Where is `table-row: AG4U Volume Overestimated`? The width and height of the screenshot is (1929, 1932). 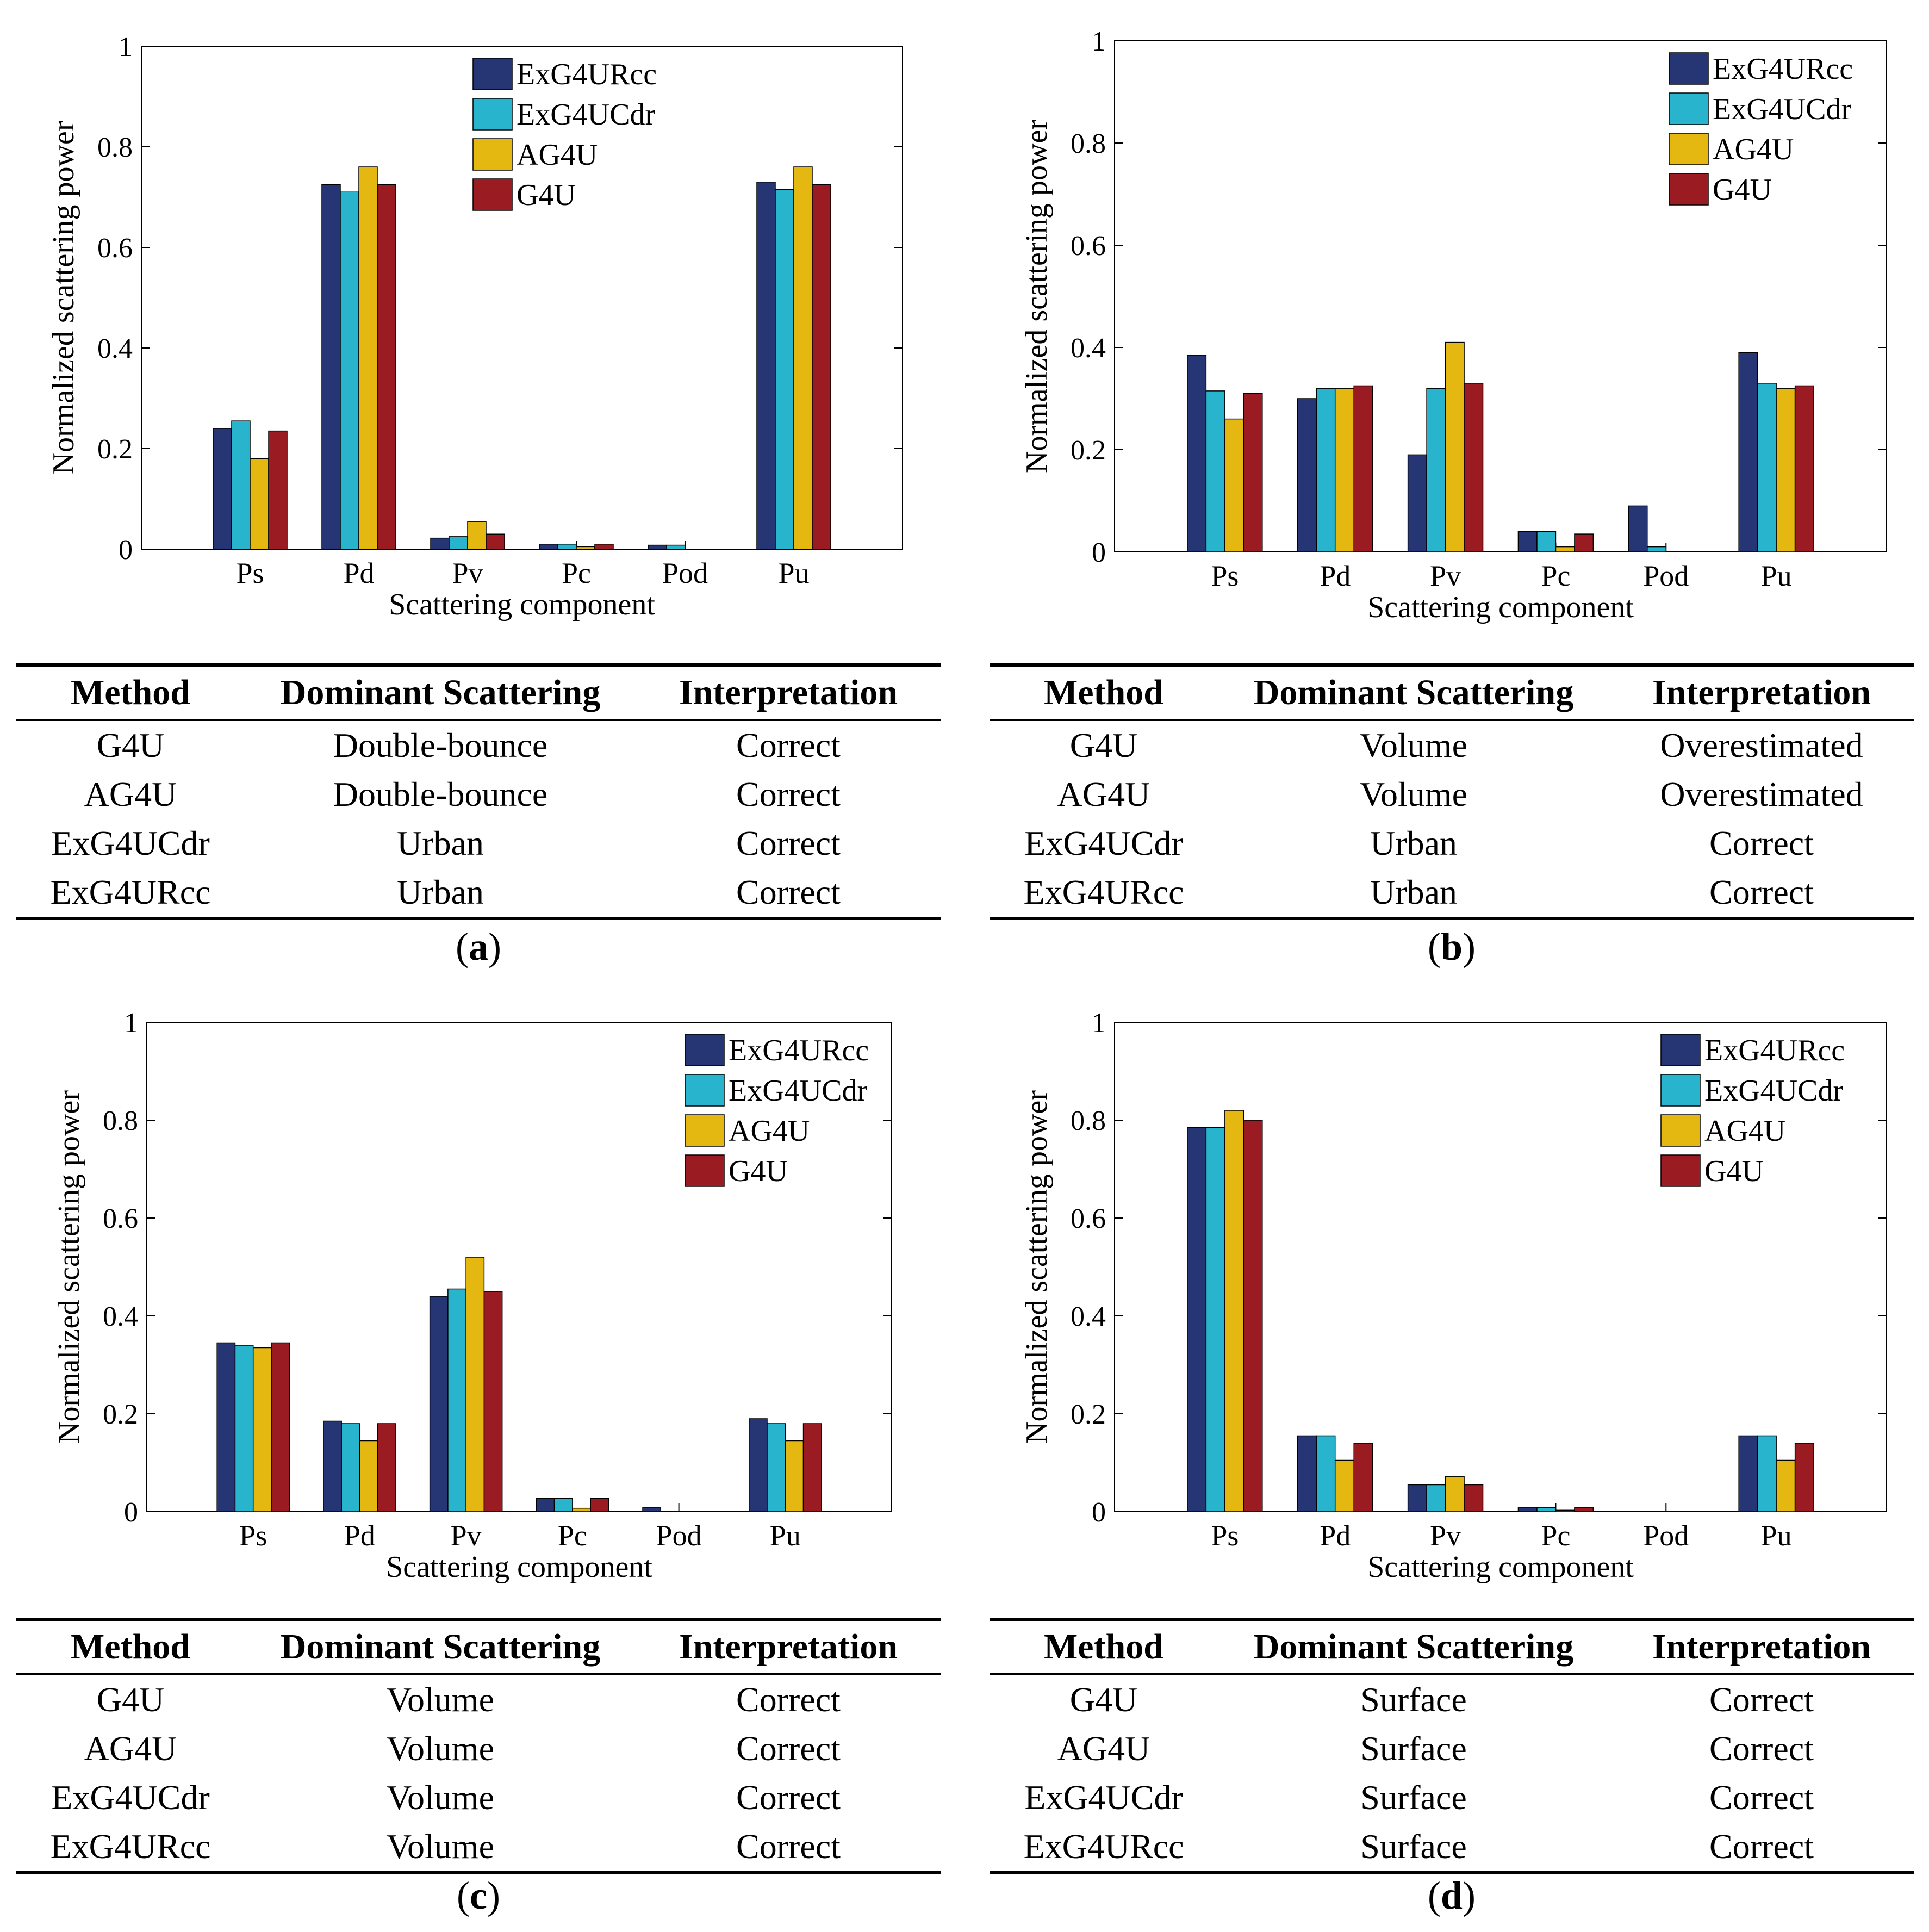 table-row: AG4U Volume Overestimated is located at coordinates (1452, 794).